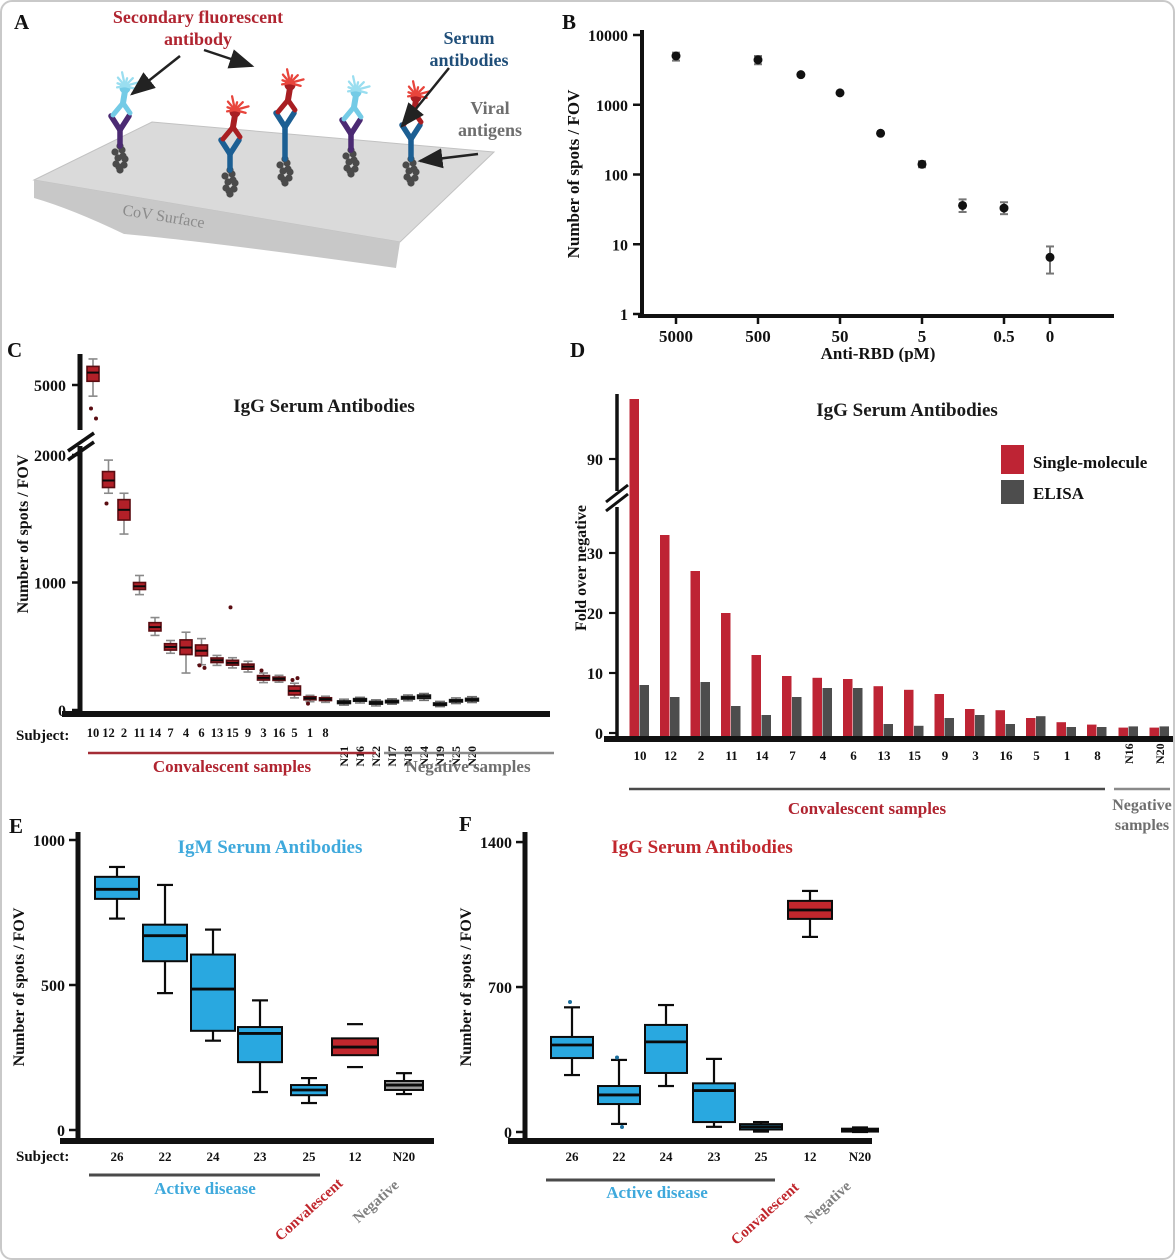 Image resolution: width=1175 pixels, height=1260 pixels. I want to click on svg-text: 3, so click(263, 733).